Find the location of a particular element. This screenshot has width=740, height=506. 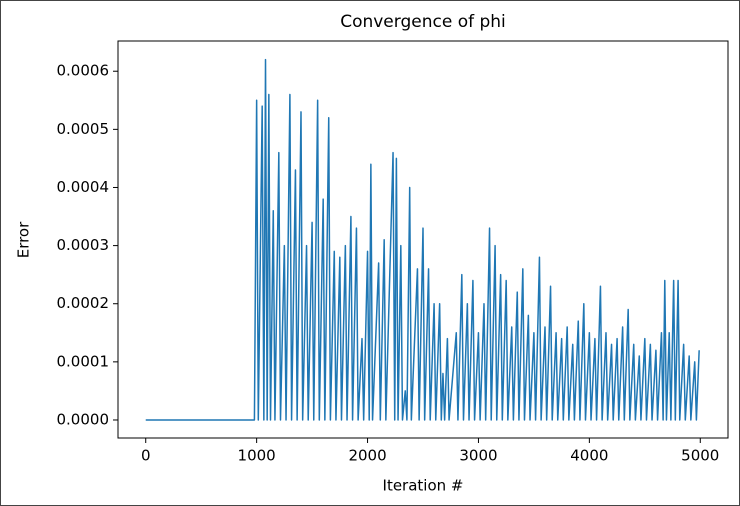

y-tick-label: 0.0003 is located at coordinates (83, 245).